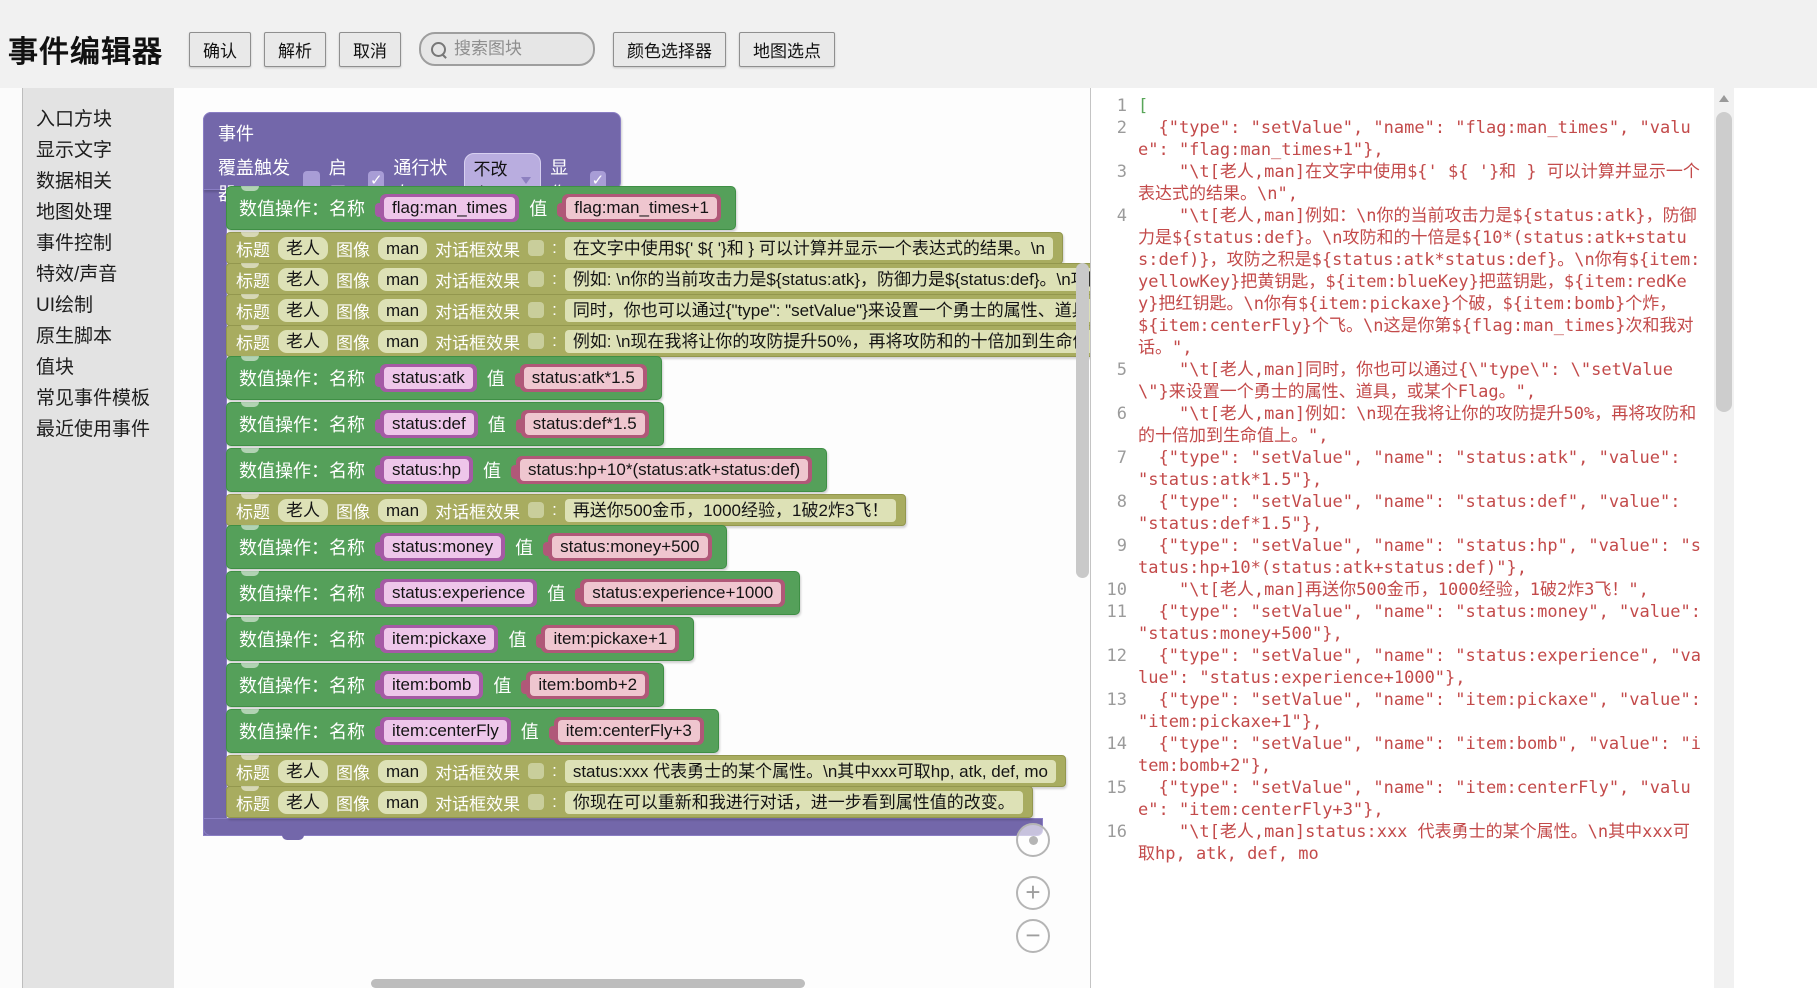 This screenshot has width=1817, height=988. I want to click on code-scrollbar, so click(1724, 538).